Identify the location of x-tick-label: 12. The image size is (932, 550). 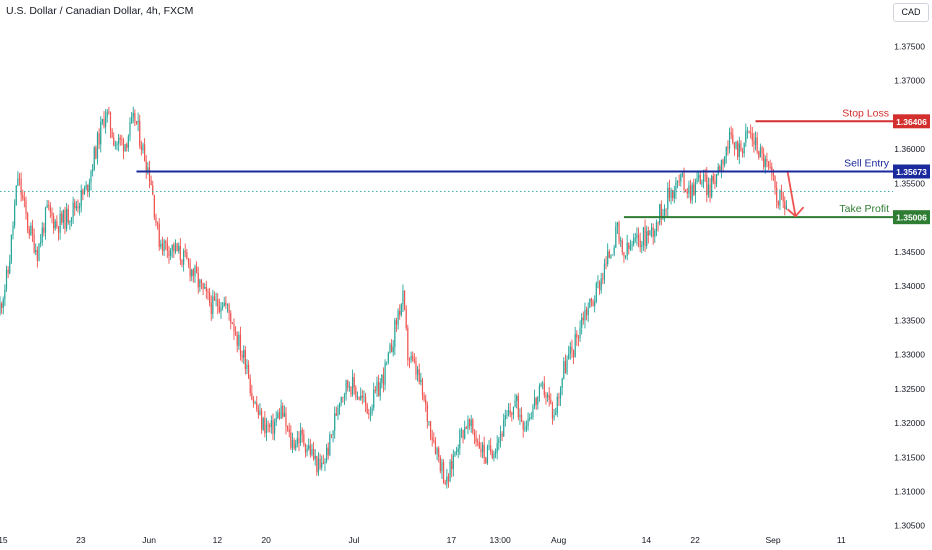
(218, 540).